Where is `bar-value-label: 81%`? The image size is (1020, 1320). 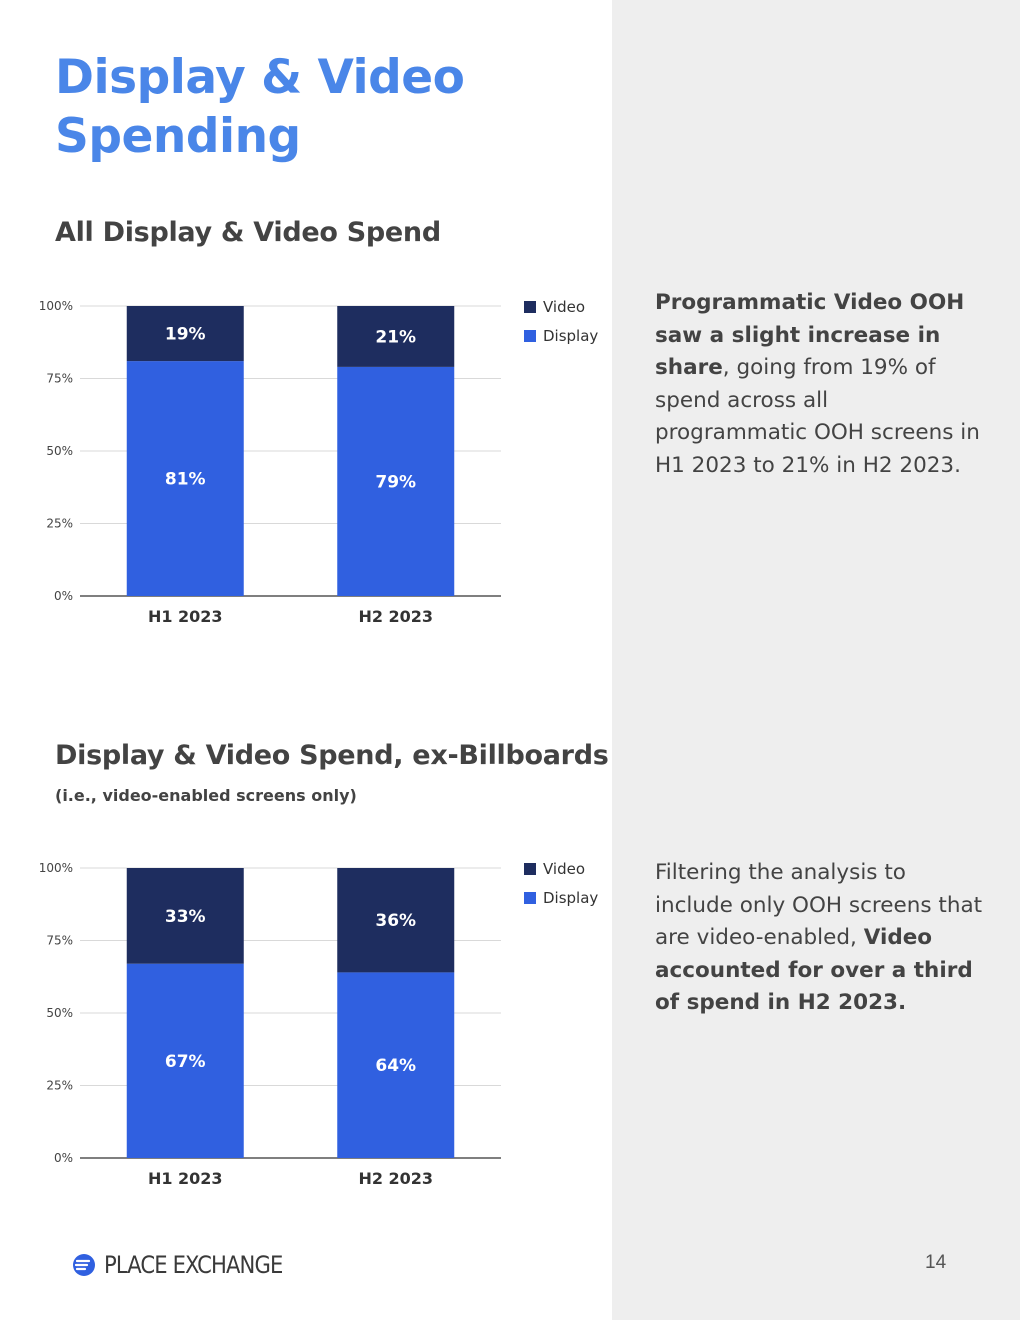
bar-value-label: 81% is located at coordinates (185, 480).